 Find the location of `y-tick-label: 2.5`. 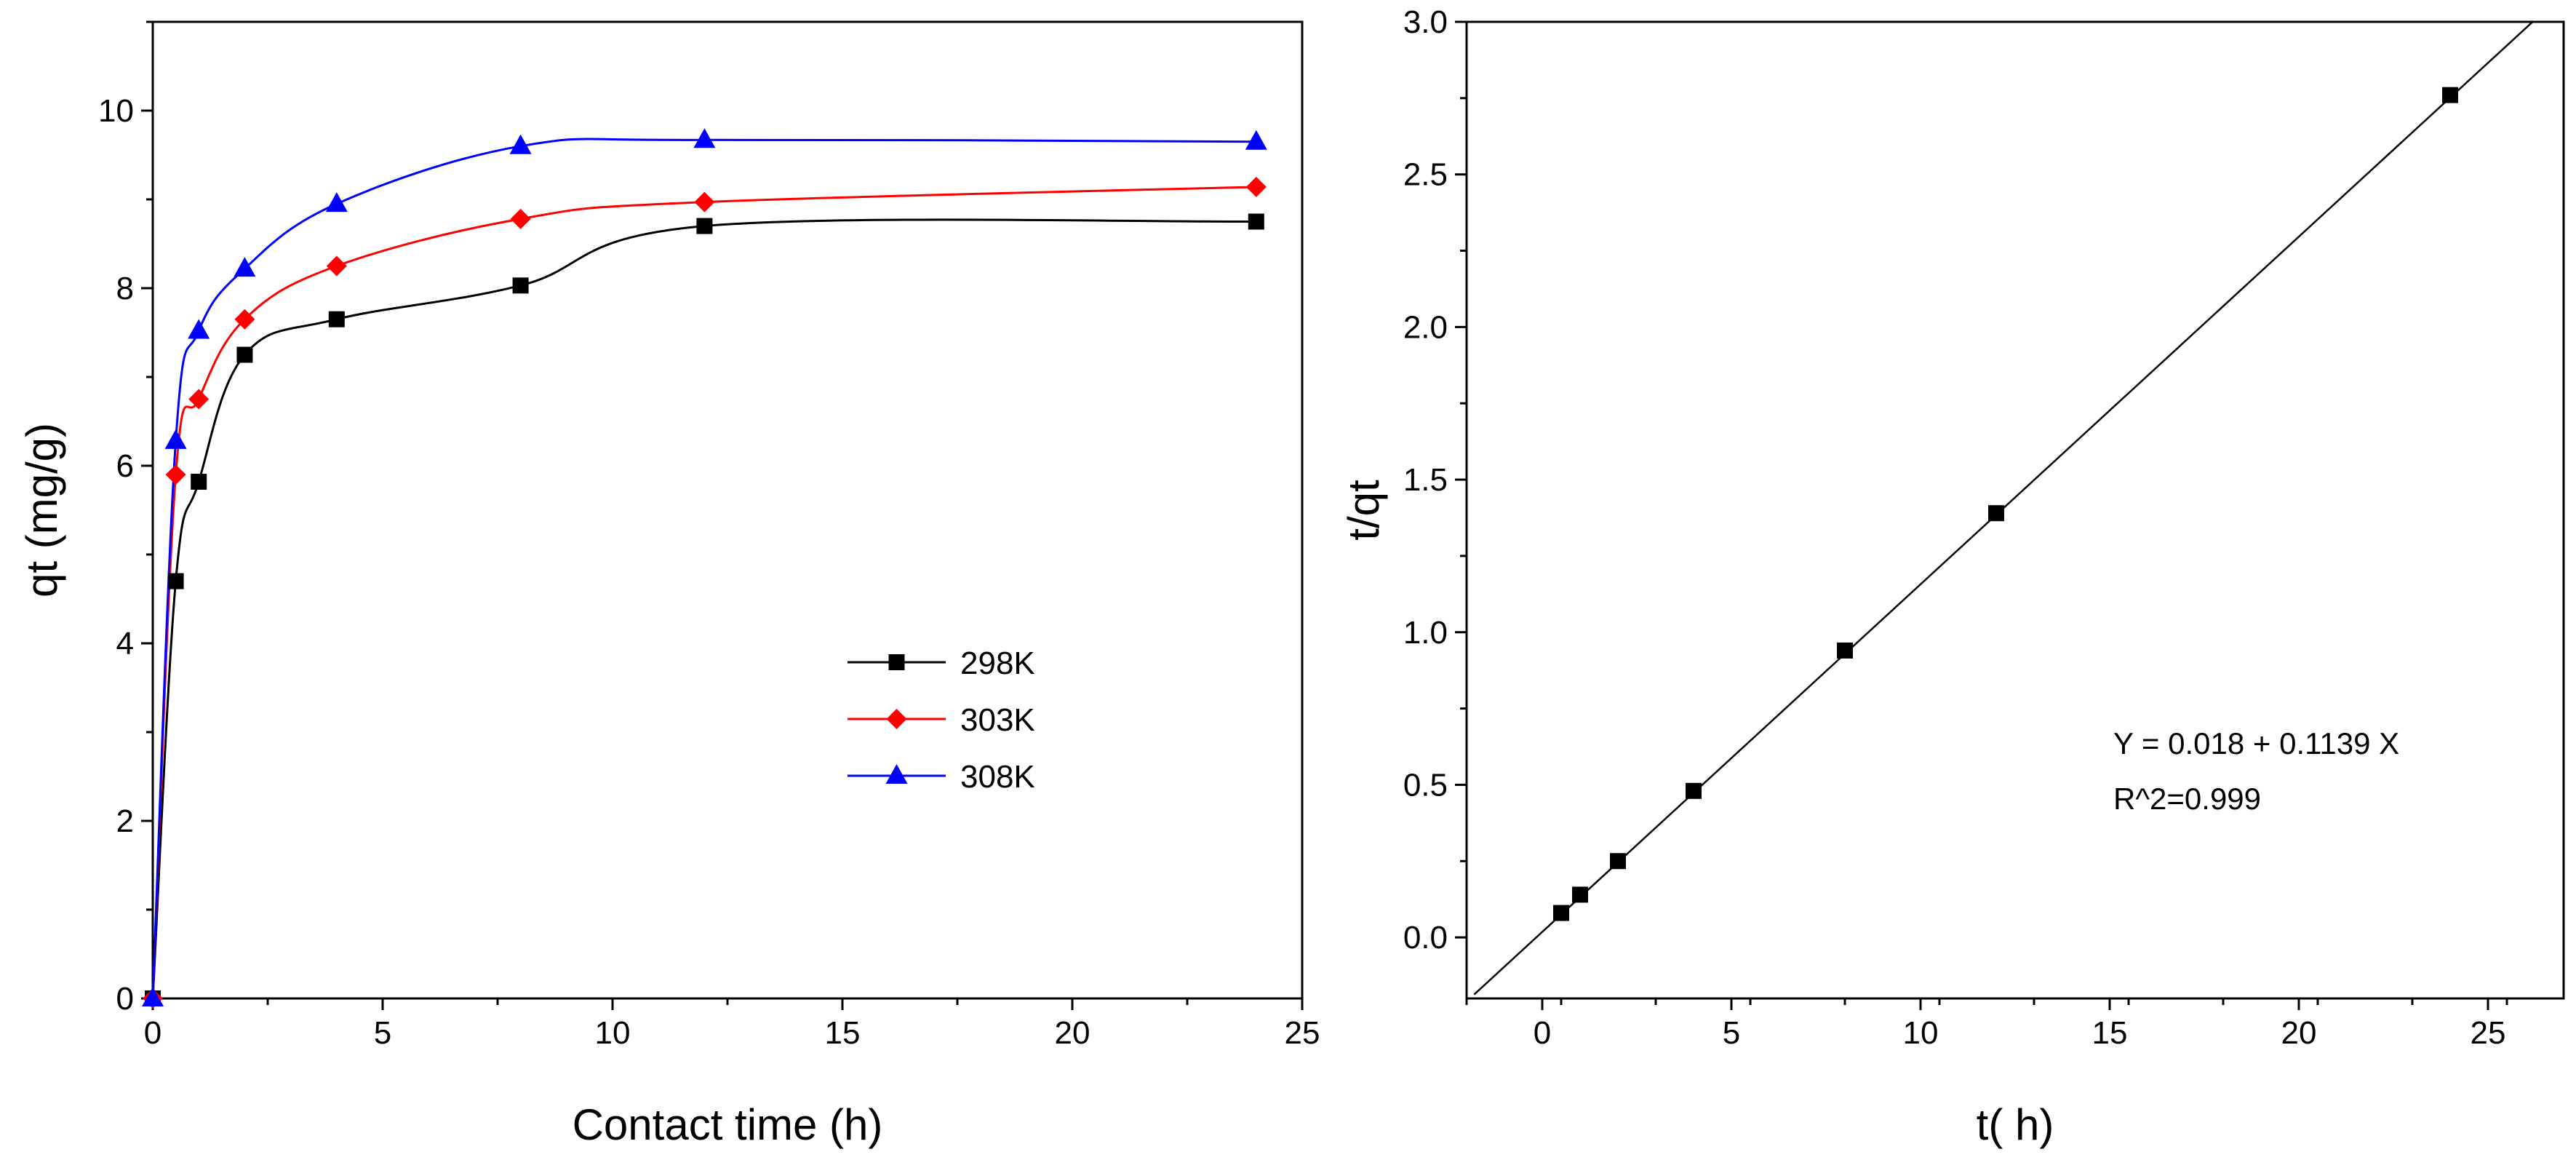

y-tick-label: 2.5 is located at coordinates (1425, 175).